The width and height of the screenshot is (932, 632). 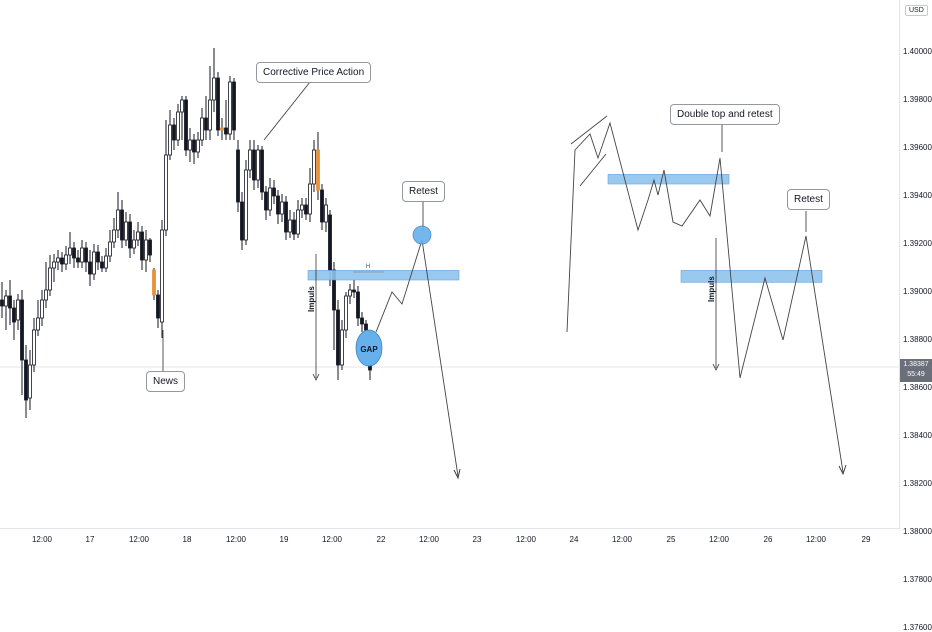 What do you see at coordinates (457, 474) in the screenshot?
I see `projection-arrowhead-left` at bounding box center [457, 474].